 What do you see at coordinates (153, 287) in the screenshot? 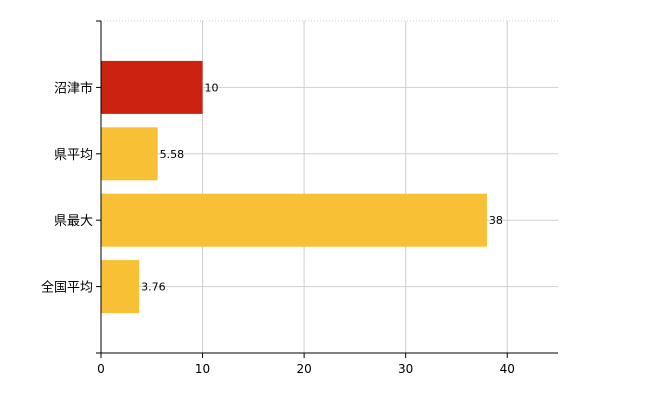
I see `data-label-4: 3.76` at bounding box center [153, 287].